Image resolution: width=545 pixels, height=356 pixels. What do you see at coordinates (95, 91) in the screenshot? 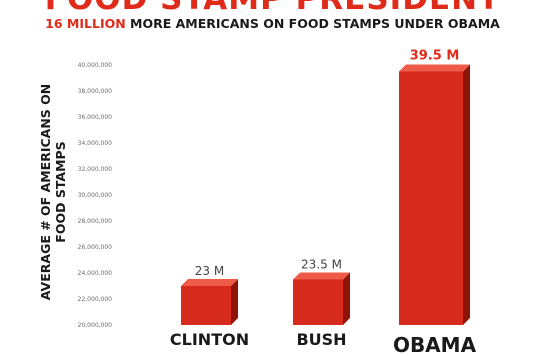
I see `y-tick-label: 38,000,000` at bounding box center [95, 91].